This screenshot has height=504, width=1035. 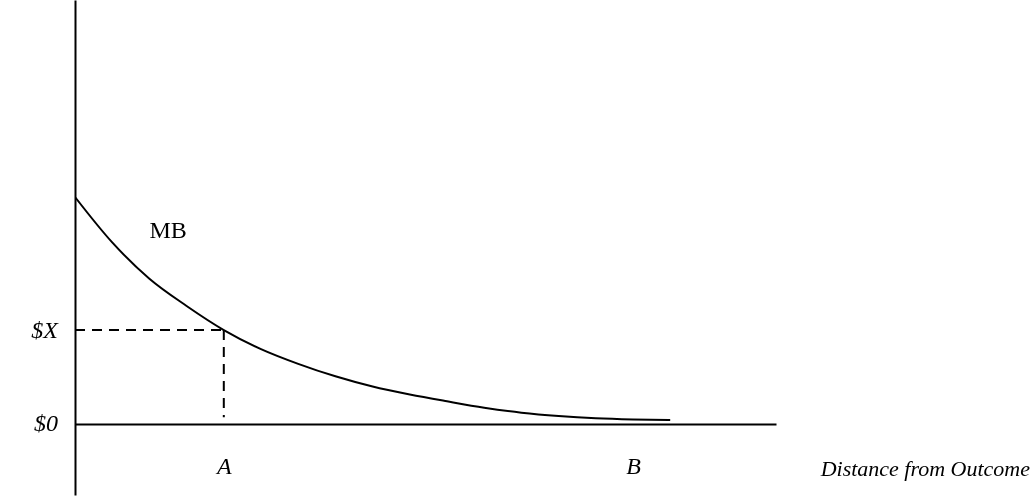 I want to click on annotation: $0, so click(x=46, y=423).